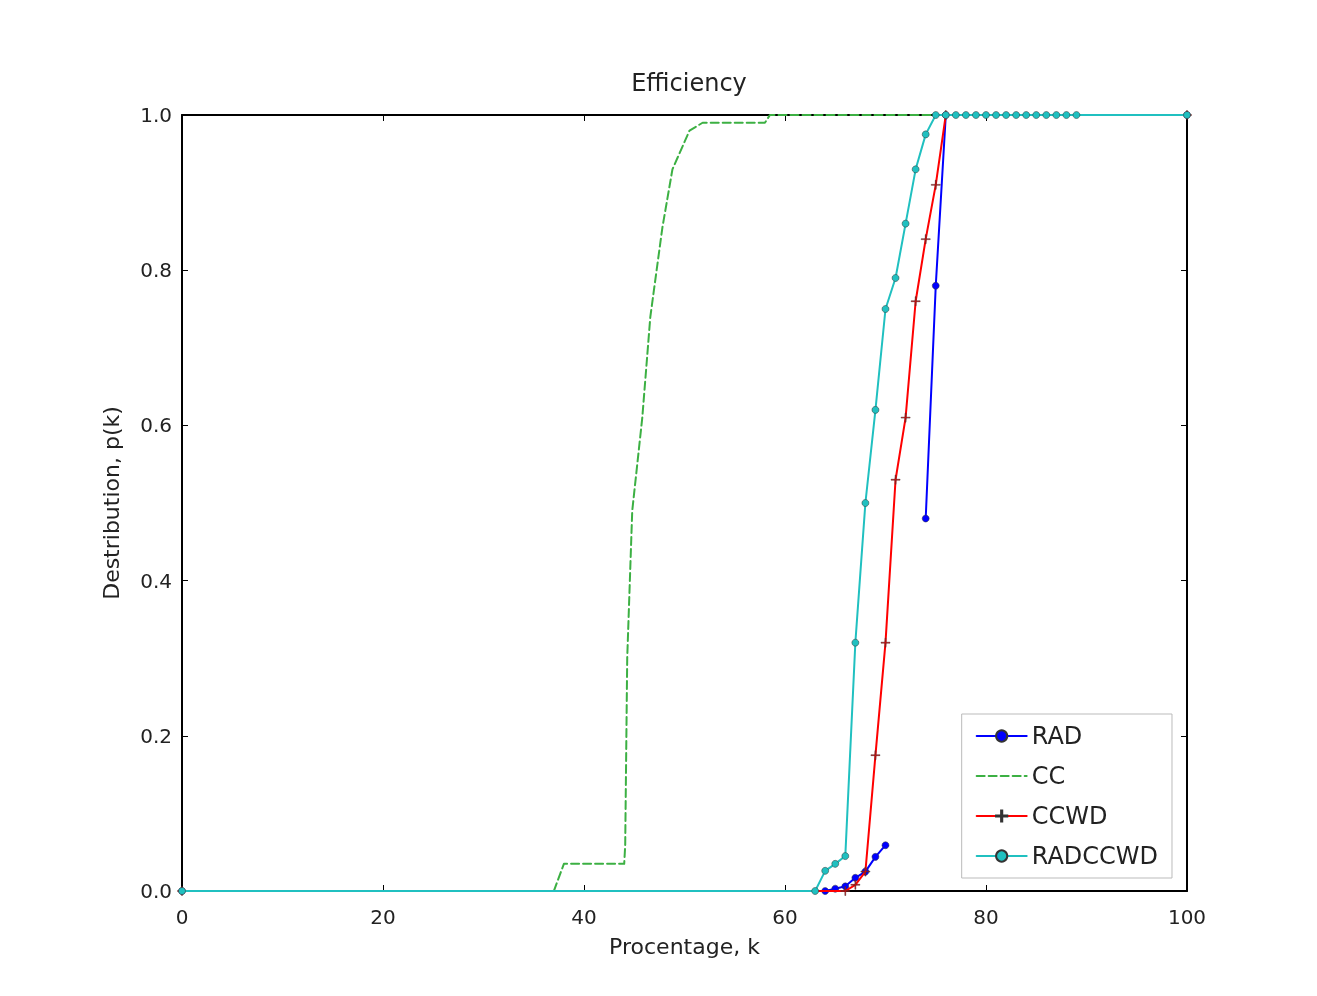 The width and height of the screenshot is (1317, 996). I want to click on legend-label: CC, so click(1048, 776).